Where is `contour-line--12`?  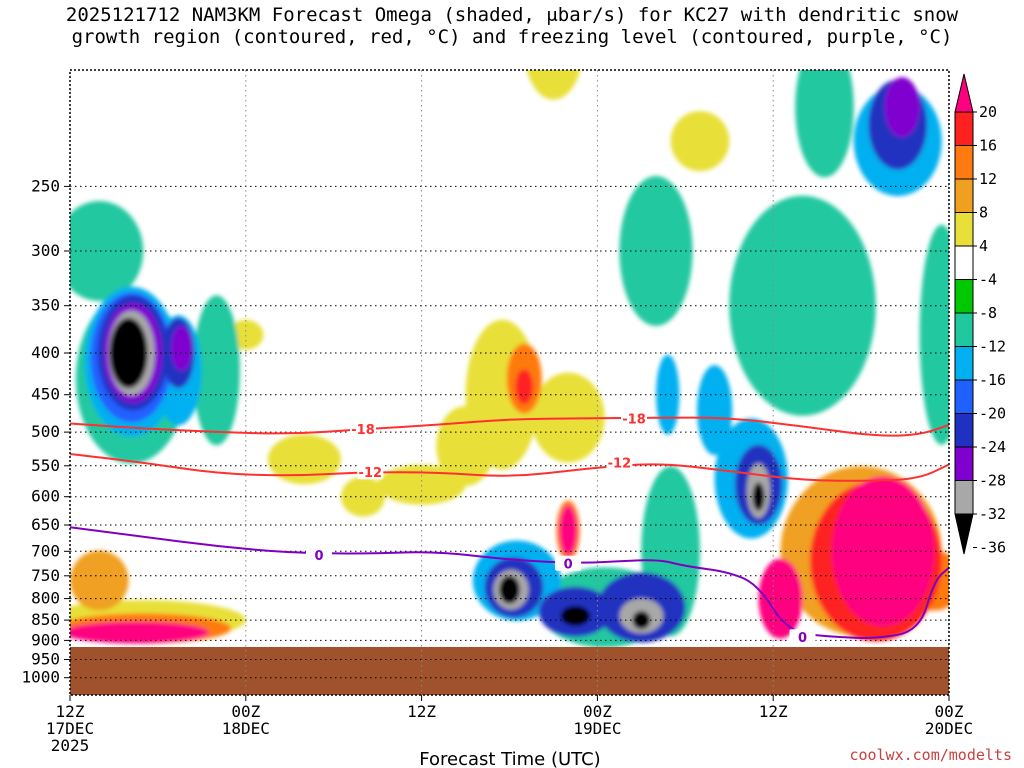 contour-line--12 is located at coordinates (509, 467).